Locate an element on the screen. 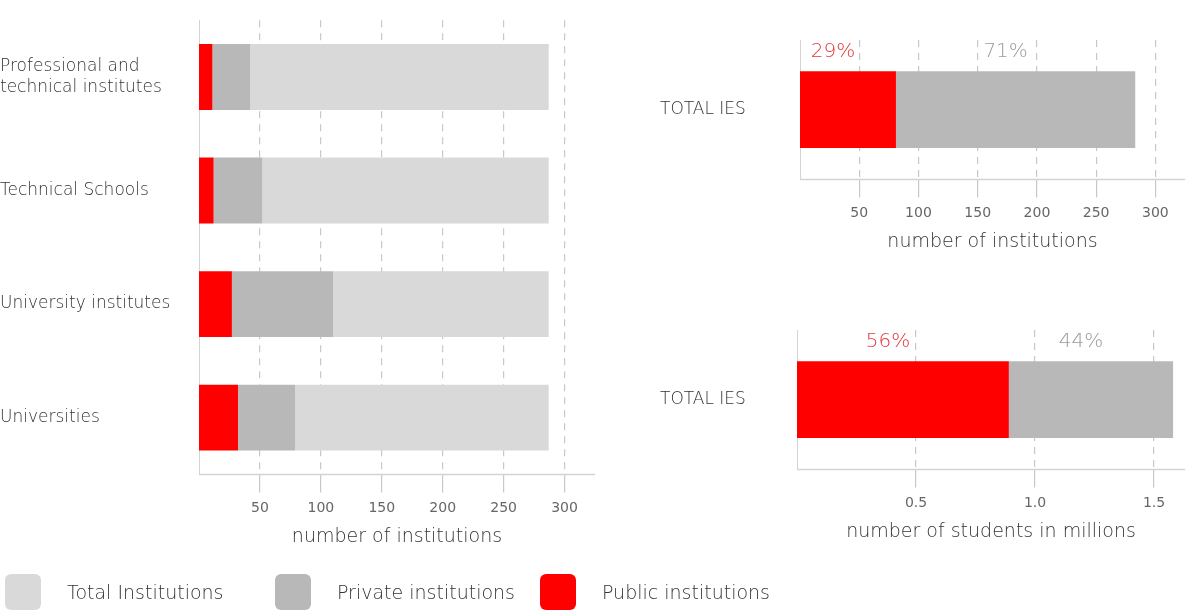  x-tick-label: 1.0 is located at coordinates (1035, 502).